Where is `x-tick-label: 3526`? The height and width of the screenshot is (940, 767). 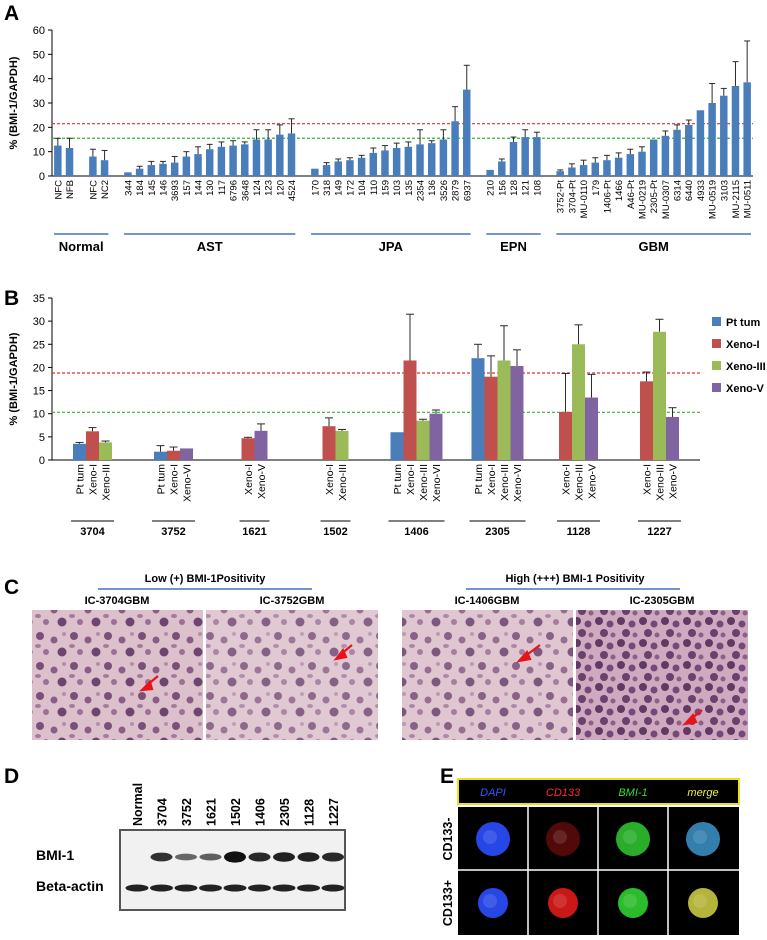
x-tick-label: 3526 is located at coordinates (444, 190).